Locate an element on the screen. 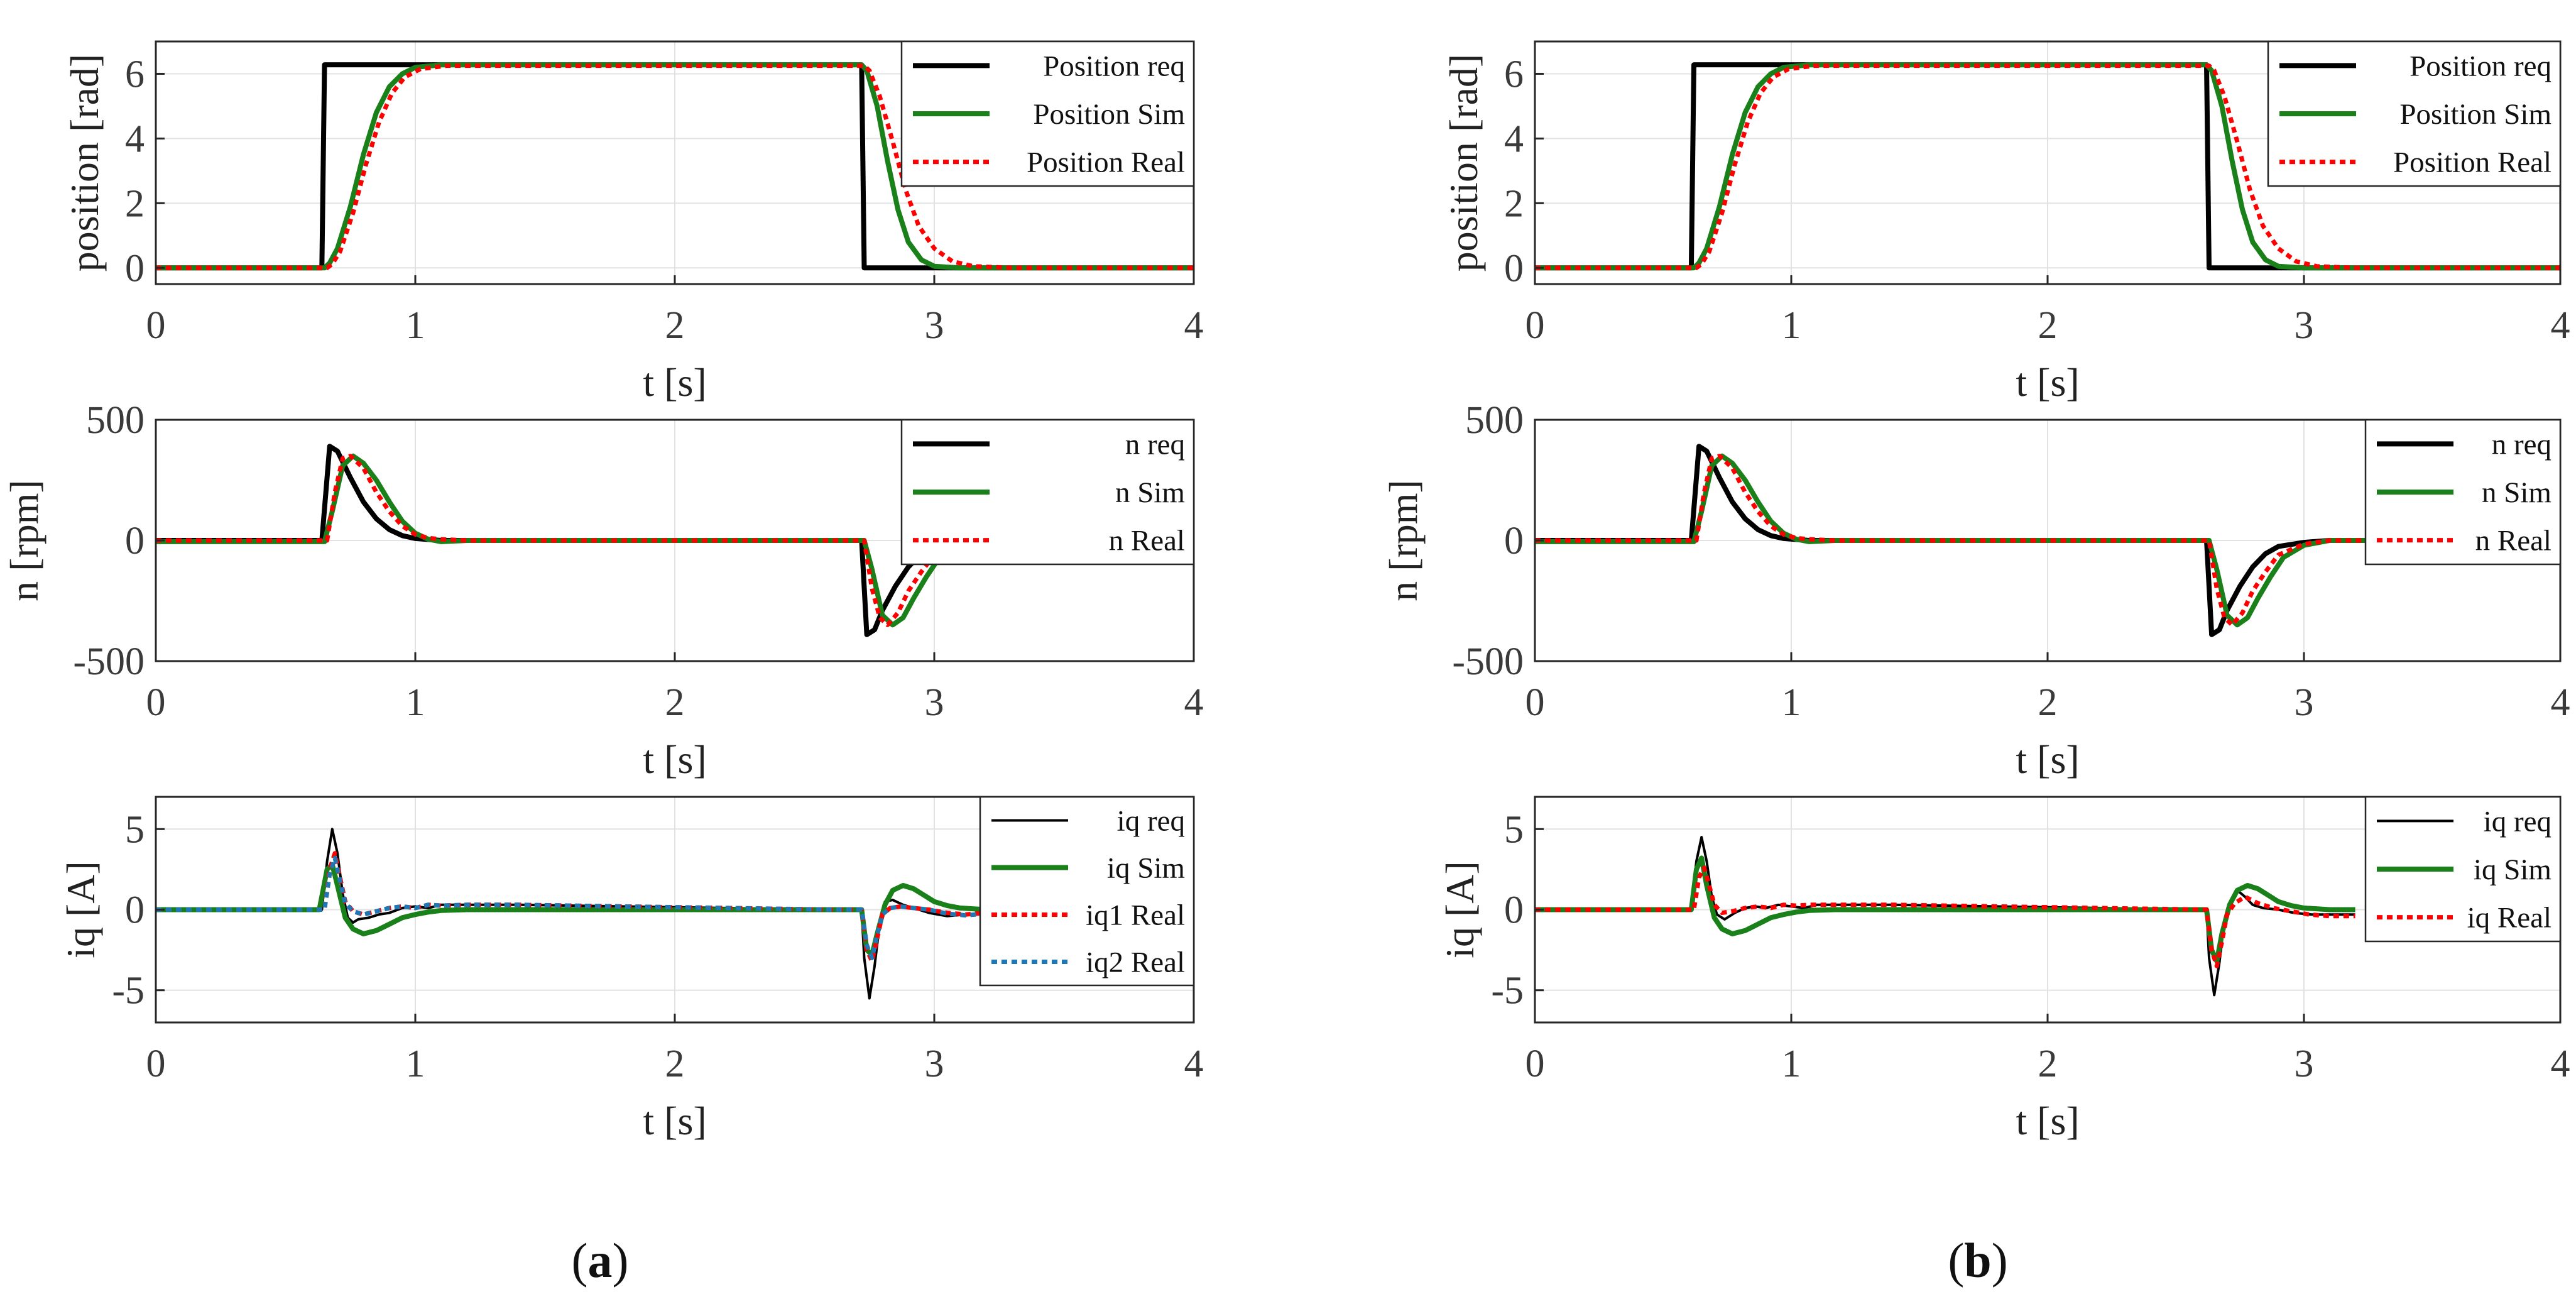 Image resolution: width=2576 pixels, height=1304 pixels. series-line-n-real is located at coordinates (675, 540).